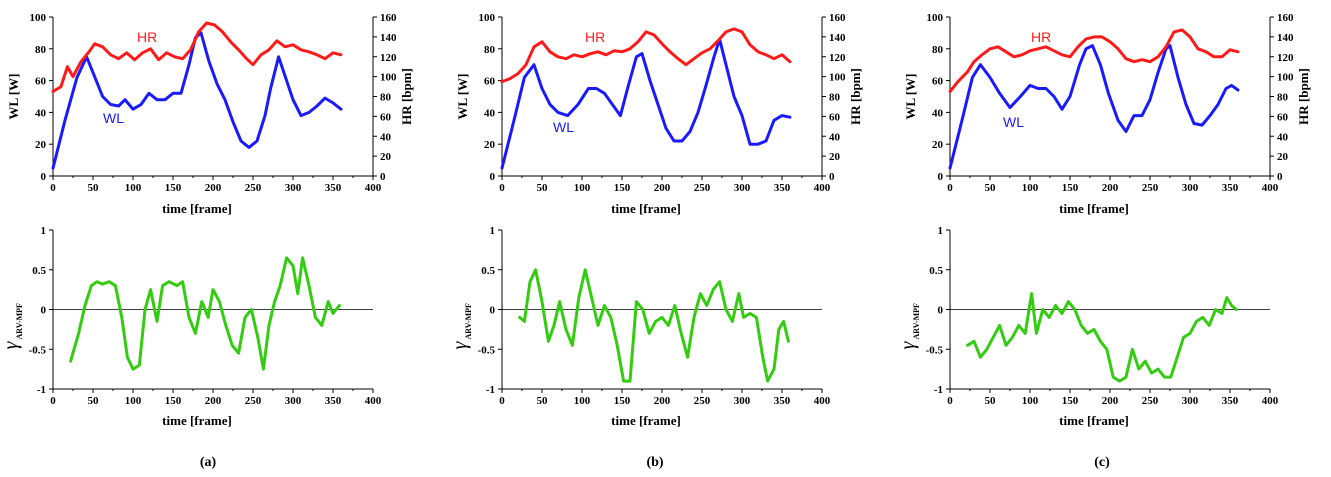 The width and height of the screenshot is (1331, 477). I want to click on y-tick-label: 80, so click(41, 50).